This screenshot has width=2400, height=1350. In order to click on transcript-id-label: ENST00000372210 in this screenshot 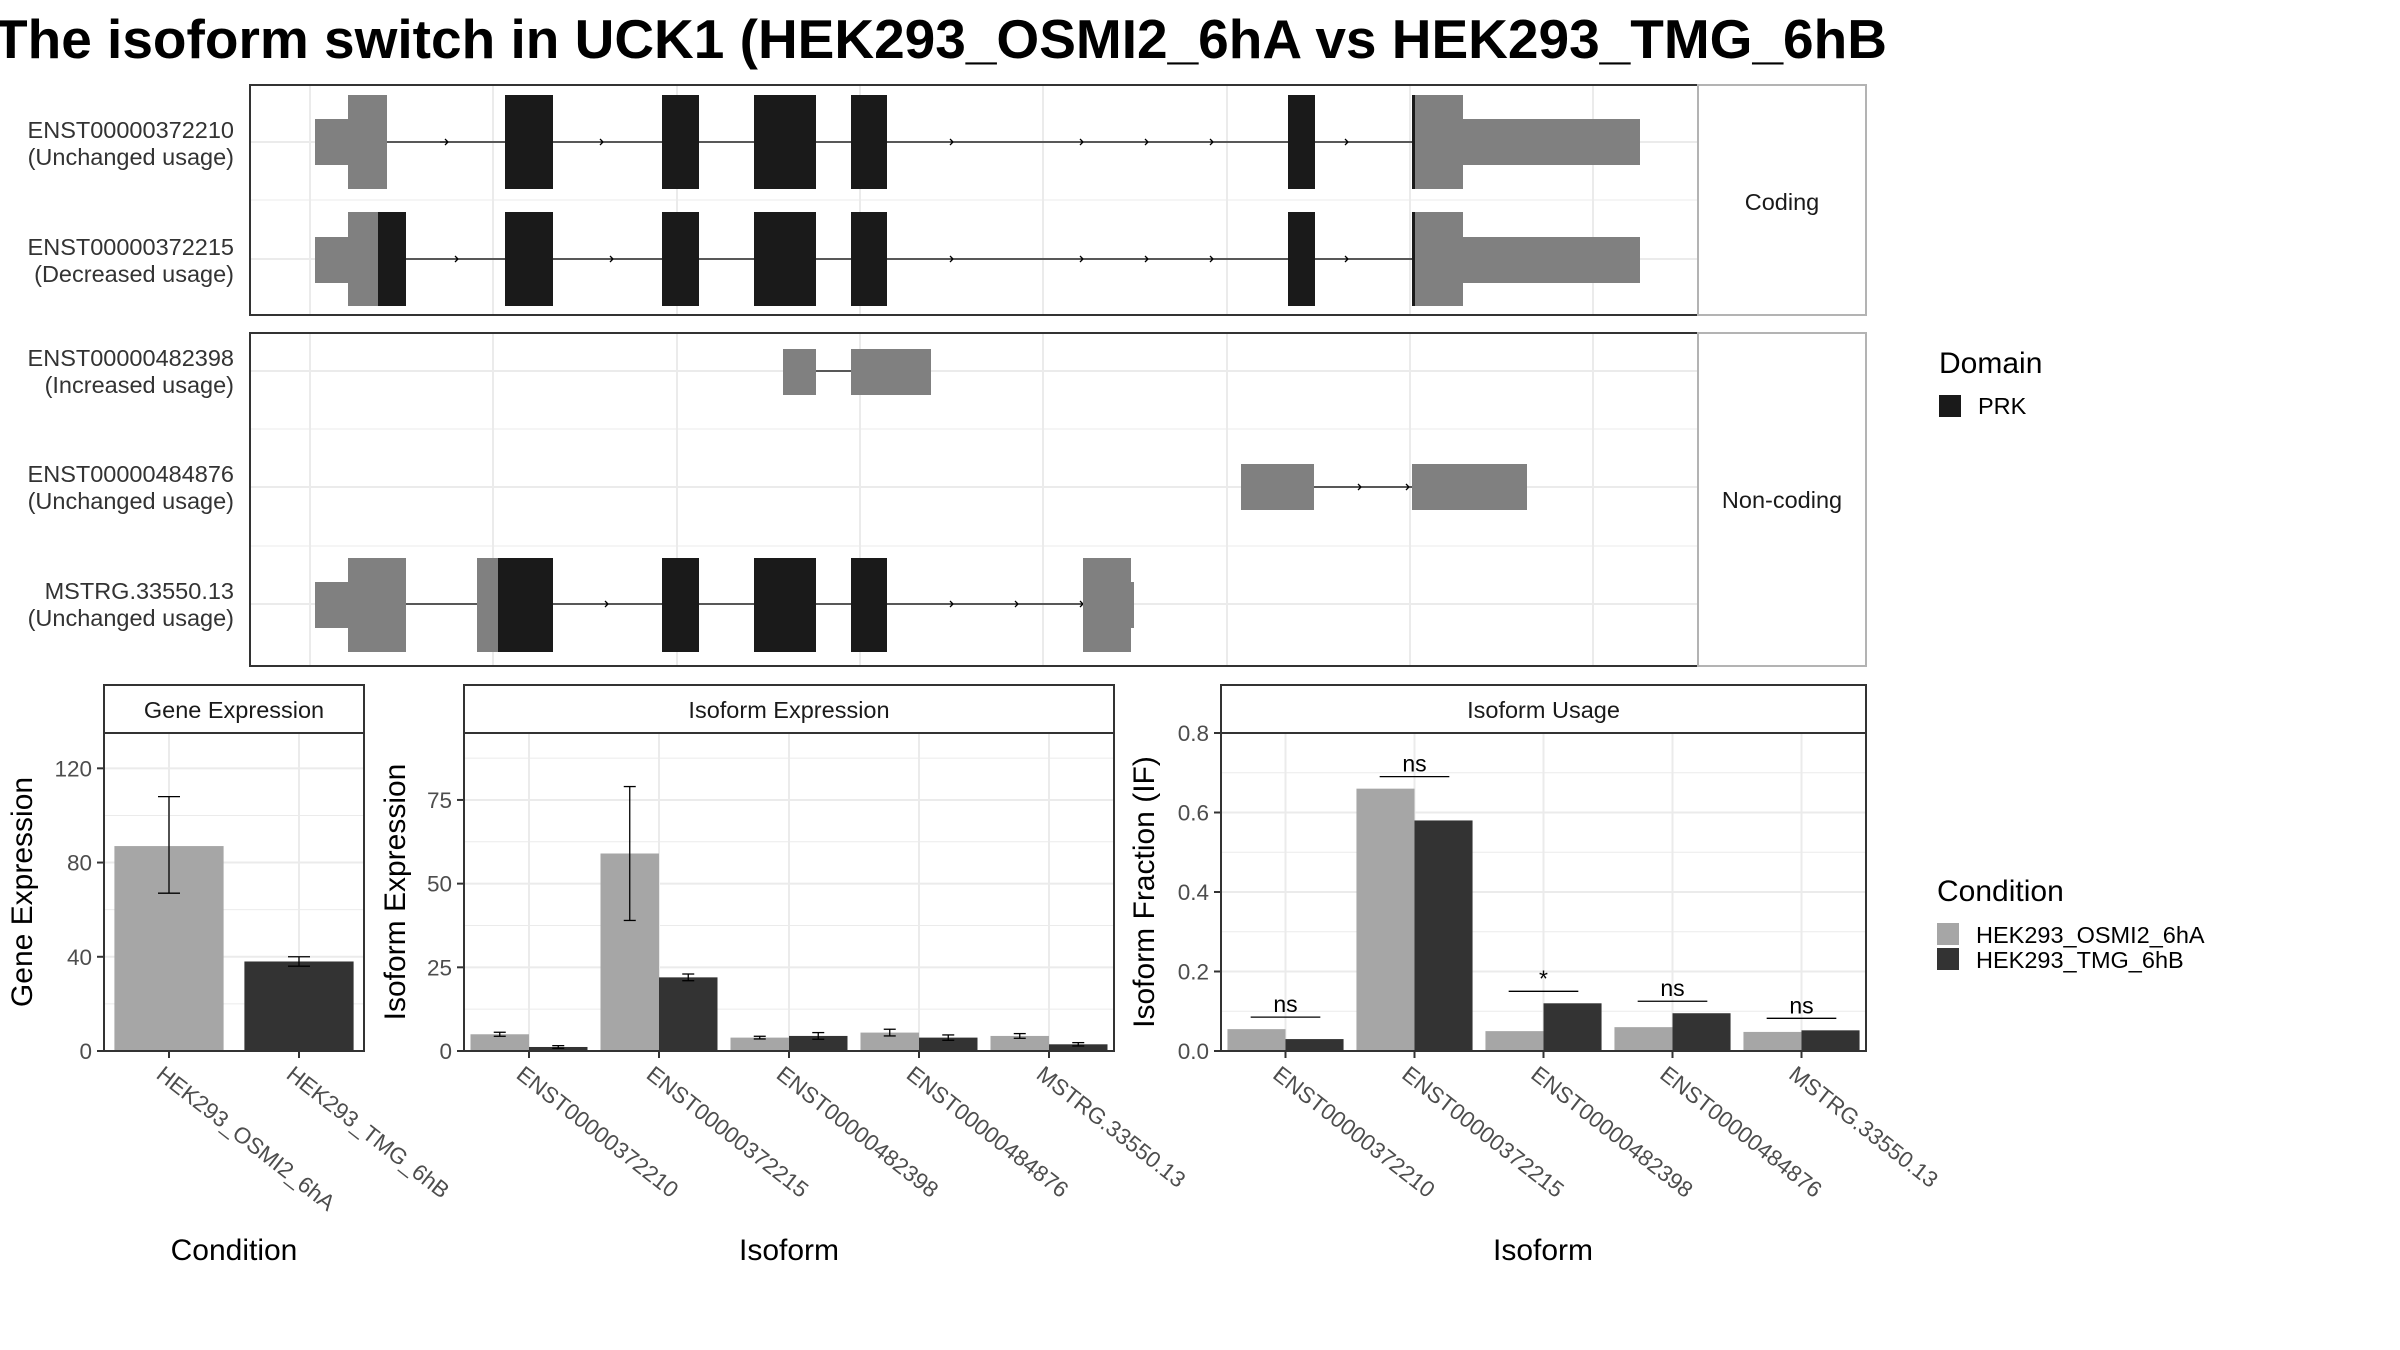, I will do `click(131, 130)`.